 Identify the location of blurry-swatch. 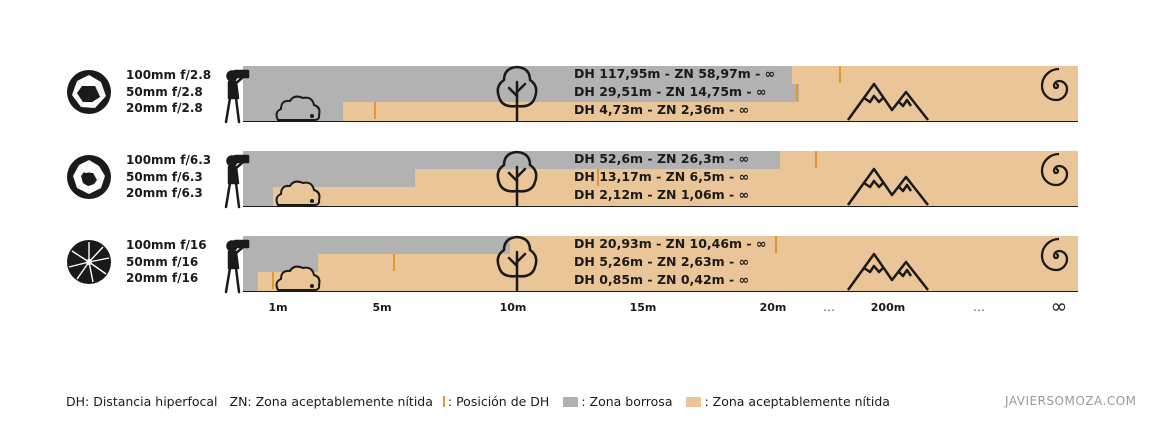
(571, 401).